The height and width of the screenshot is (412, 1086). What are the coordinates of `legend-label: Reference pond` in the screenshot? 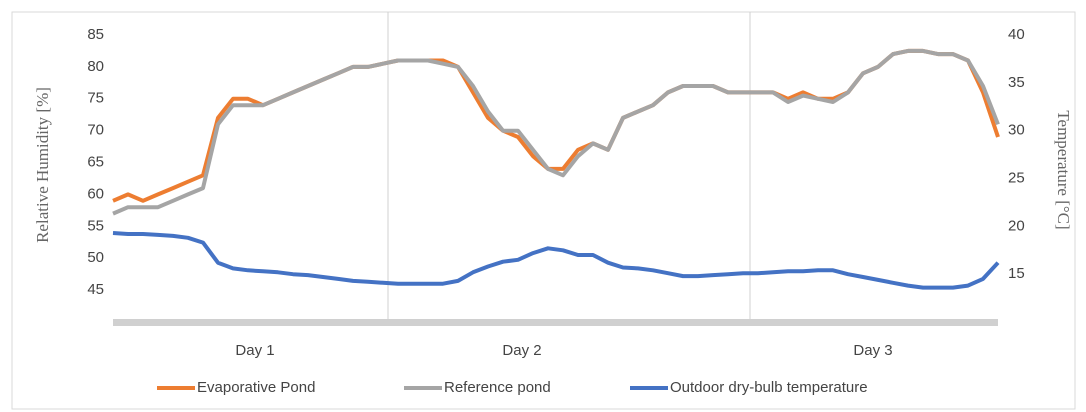 It's located at (497, 387).